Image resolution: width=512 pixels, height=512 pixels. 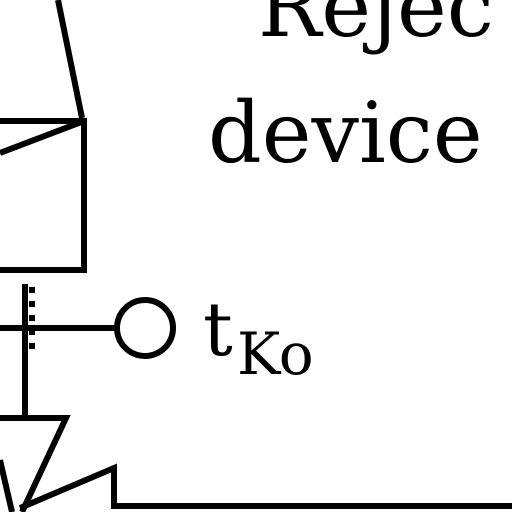 What do you see at coordinates (376, 28) in the screenshot?
I see `reject-device-label-line1: Rejec` at bounding box center [376, 28].